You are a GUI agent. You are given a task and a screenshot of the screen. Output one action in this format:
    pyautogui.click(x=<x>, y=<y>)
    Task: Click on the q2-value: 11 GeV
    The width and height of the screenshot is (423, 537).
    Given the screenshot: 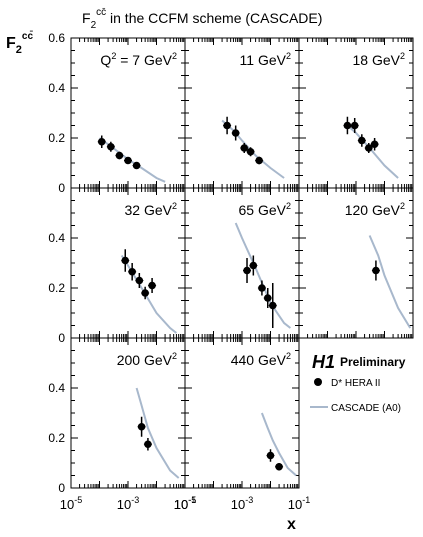 What is the action you would take?
    pyautogui.click(x=263, y=60)
    